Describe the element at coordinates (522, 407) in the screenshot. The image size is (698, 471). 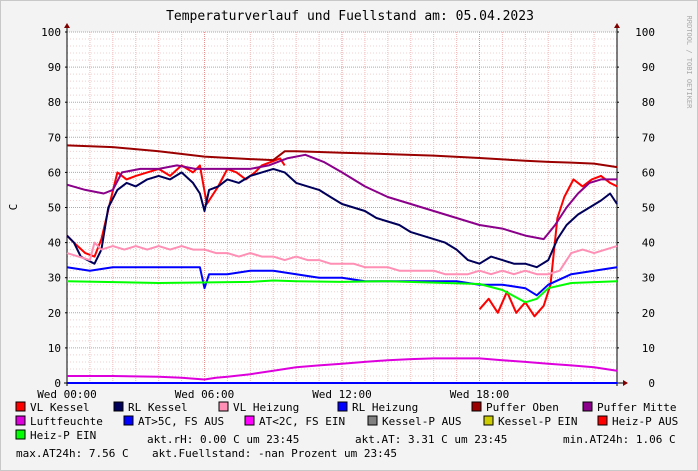
I see `legend-label-puffer_oben: Puffer Oben` at that location.